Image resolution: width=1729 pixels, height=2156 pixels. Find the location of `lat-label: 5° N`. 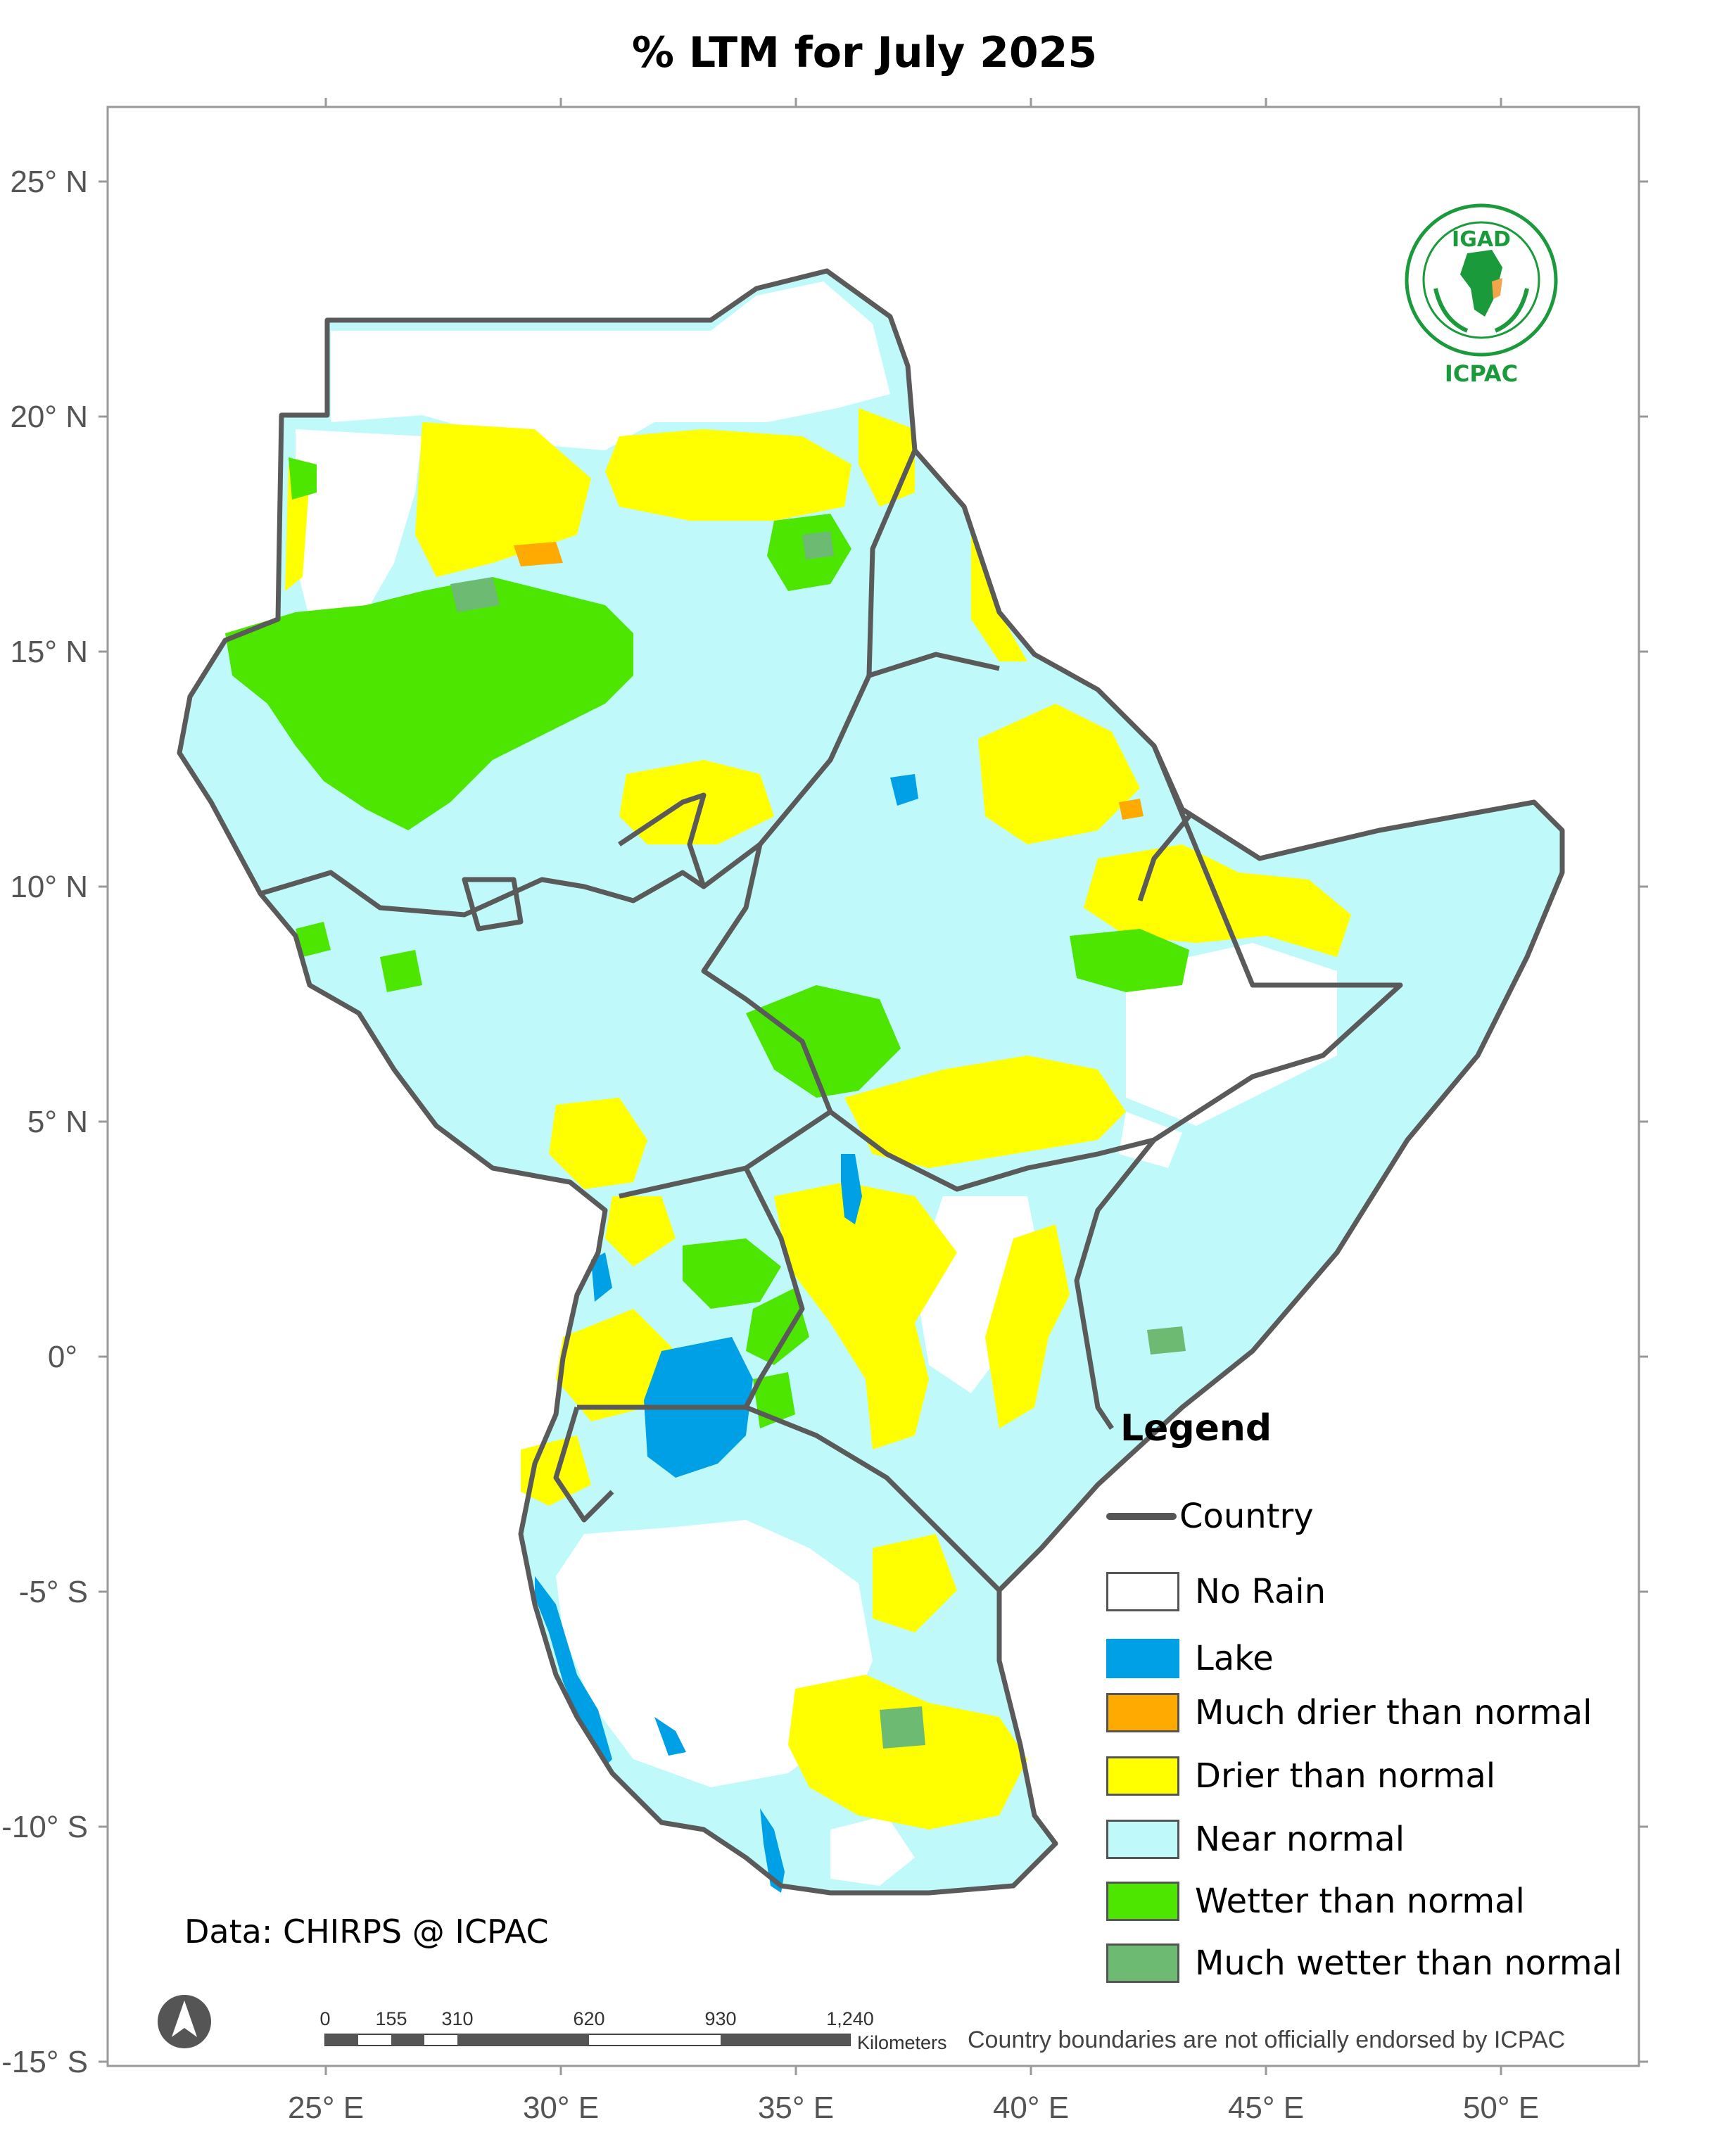

lat-label: 5° N is located at coordinates (57, 1122).